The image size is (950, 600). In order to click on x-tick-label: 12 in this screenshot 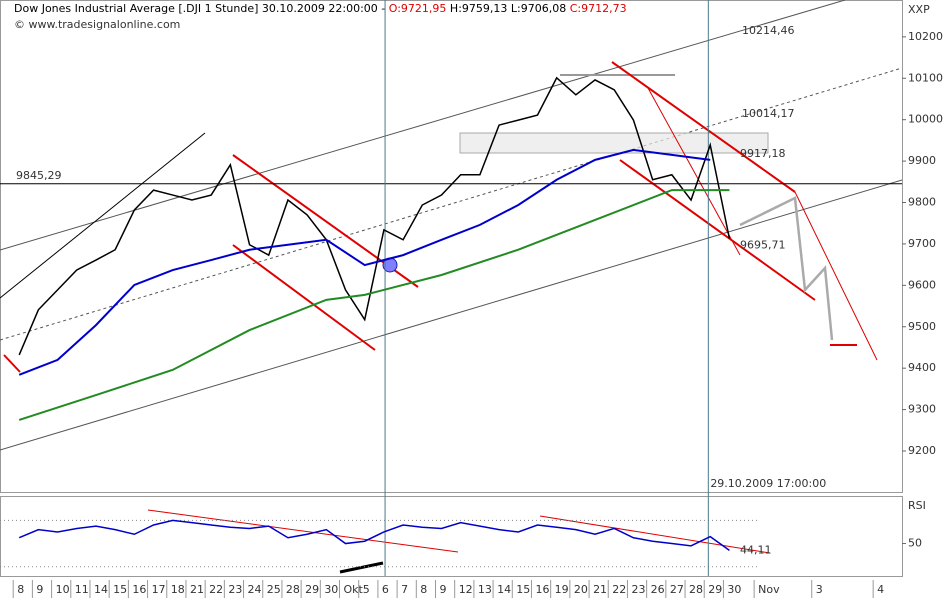, I will do `click(466, 589)`.